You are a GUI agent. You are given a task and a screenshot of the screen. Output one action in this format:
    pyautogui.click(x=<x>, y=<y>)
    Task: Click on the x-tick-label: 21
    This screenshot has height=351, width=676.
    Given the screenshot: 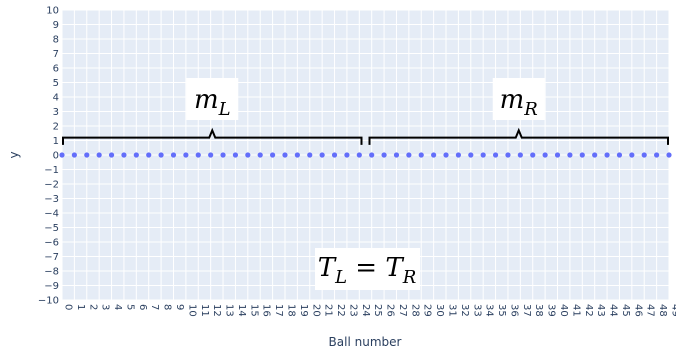 What is the action you would take?
    pyautogui.click(x=328, y=310)
    